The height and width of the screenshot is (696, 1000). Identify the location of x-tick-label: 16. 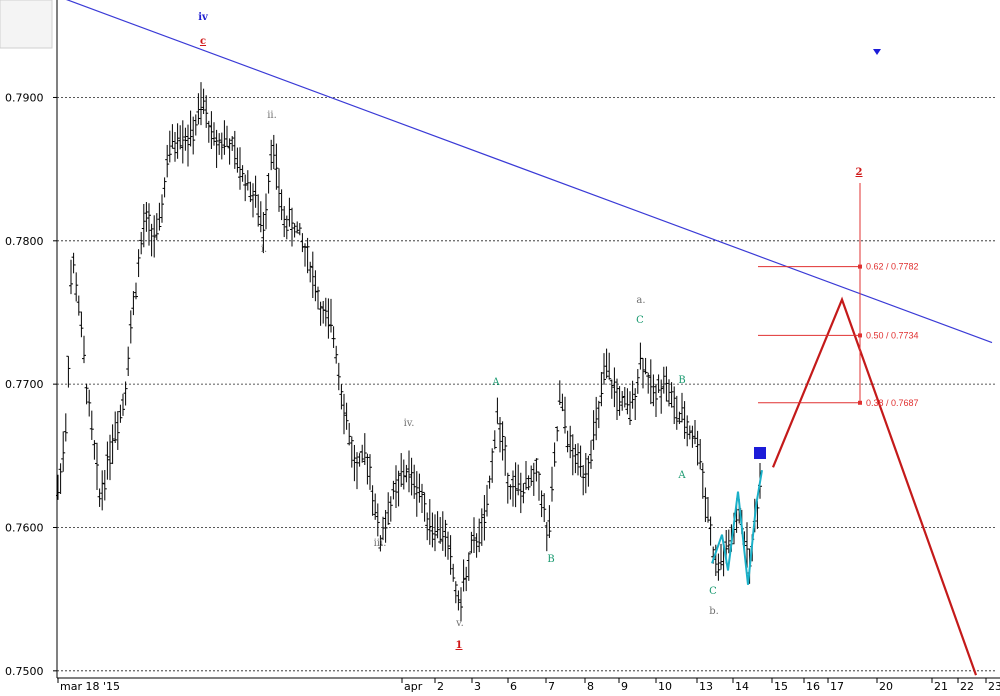
(813, 686).